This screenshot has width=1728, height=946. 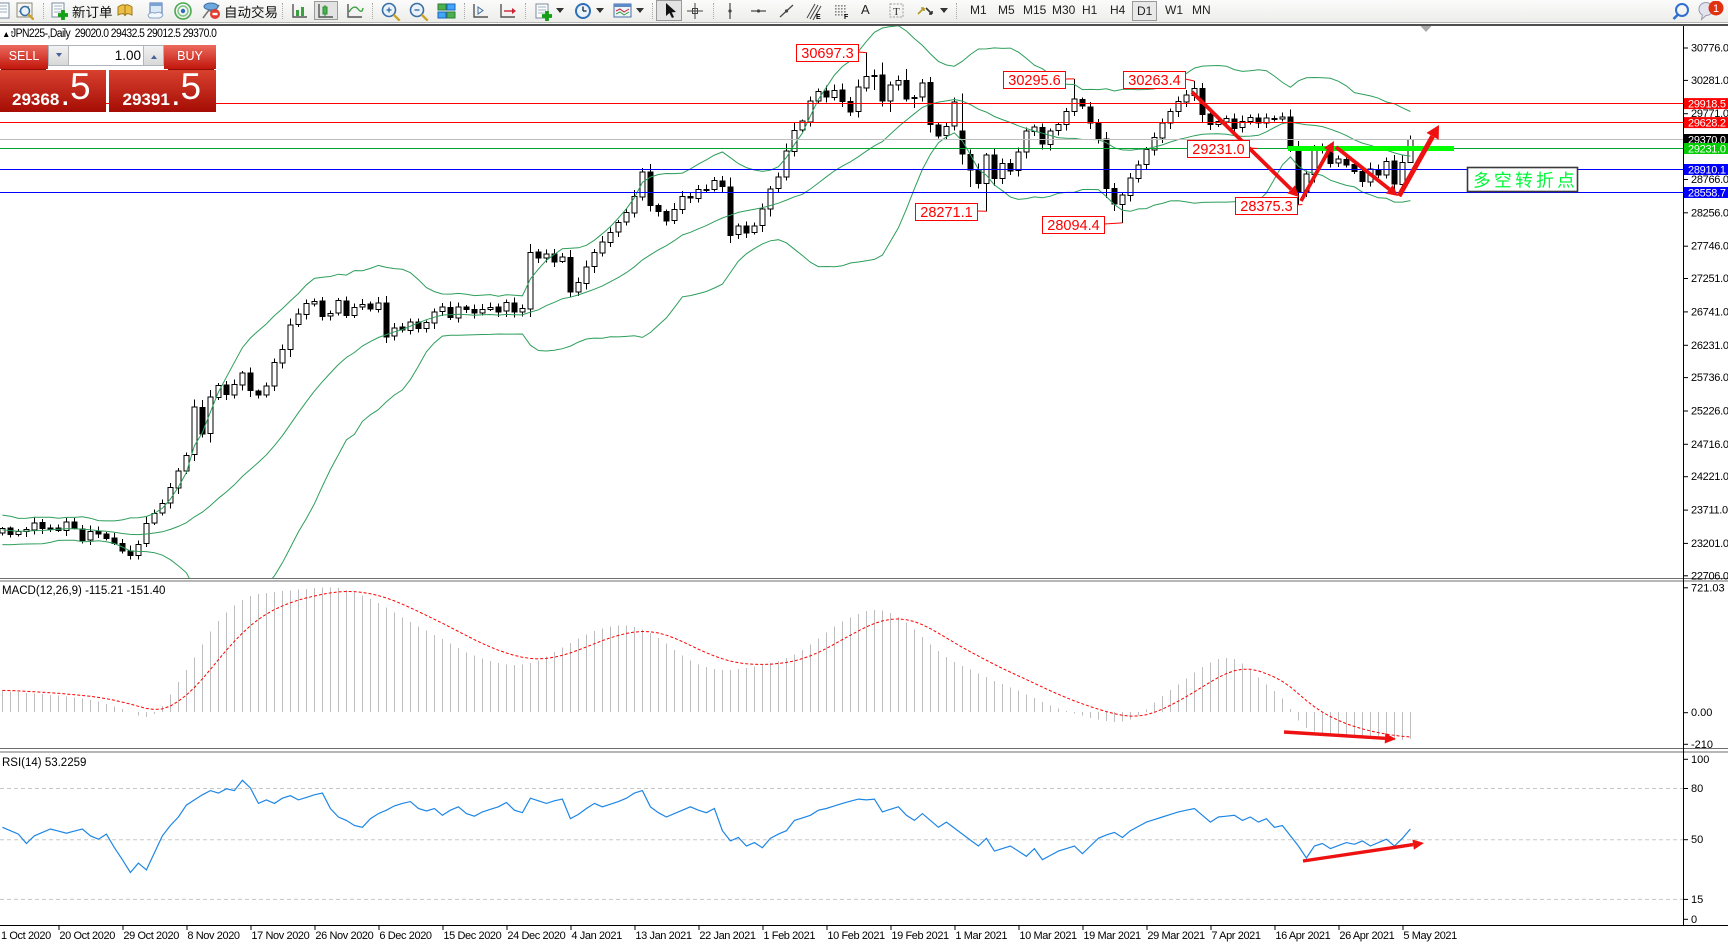 What do you see at coordinates (1154, 81) in the screenshot?
I see `svg-text: 30263.4` at bounding box center [1154, 81].